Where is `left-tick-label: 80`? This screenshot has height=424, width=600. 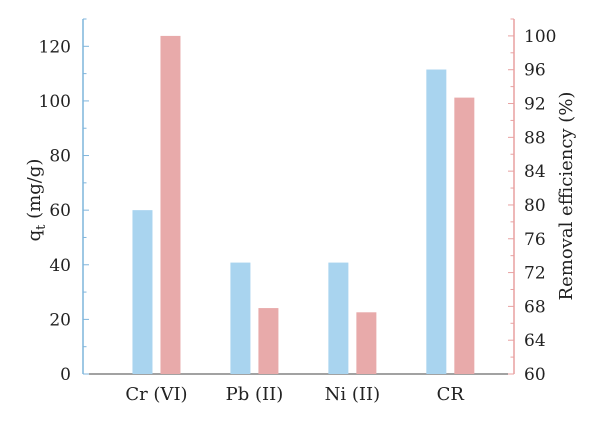 left-tick-label: 80 is located at coordinates (60, 157).